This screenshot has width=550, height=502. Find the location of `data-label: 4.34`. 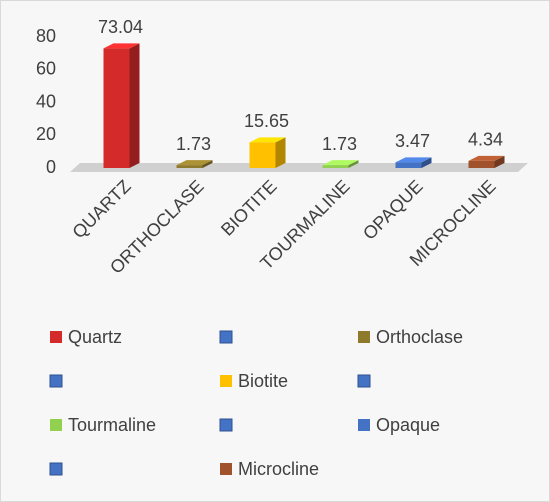

data-label: 4.34 is located at coordinates (485, 140).